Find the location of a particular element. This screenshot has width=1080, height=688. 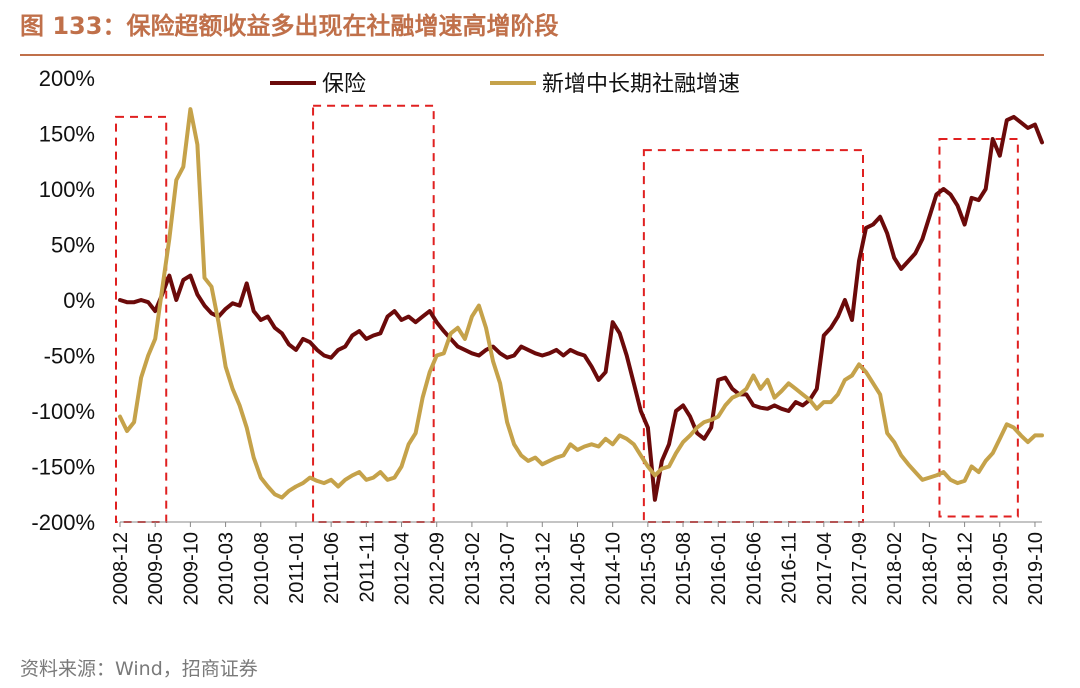

x-tick-label: 2017-04 is located at coordinates (825, 568).